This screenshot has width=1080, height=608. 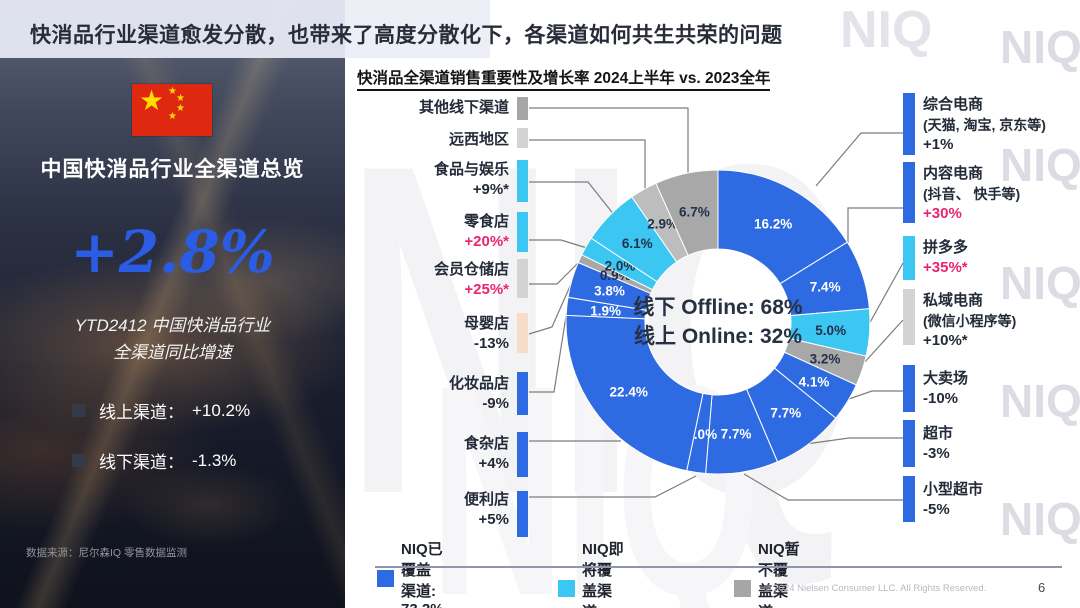 What do you see at coordinates (495, 403) in the screenshot?
I see `channel-growth: -9%` at bounding box center [495, 403].